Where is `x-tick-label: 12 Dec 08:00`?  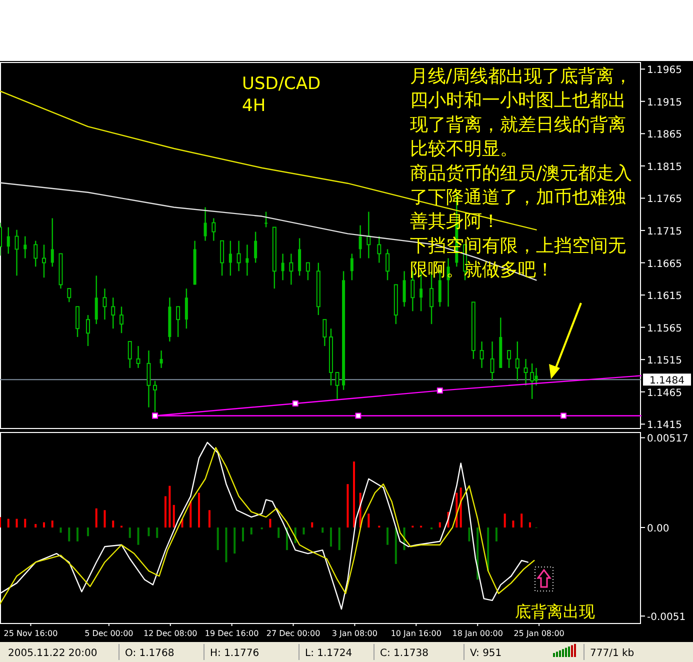 x-tick-label: 12 Dec 08:00 is located at coordinates (170, 633).